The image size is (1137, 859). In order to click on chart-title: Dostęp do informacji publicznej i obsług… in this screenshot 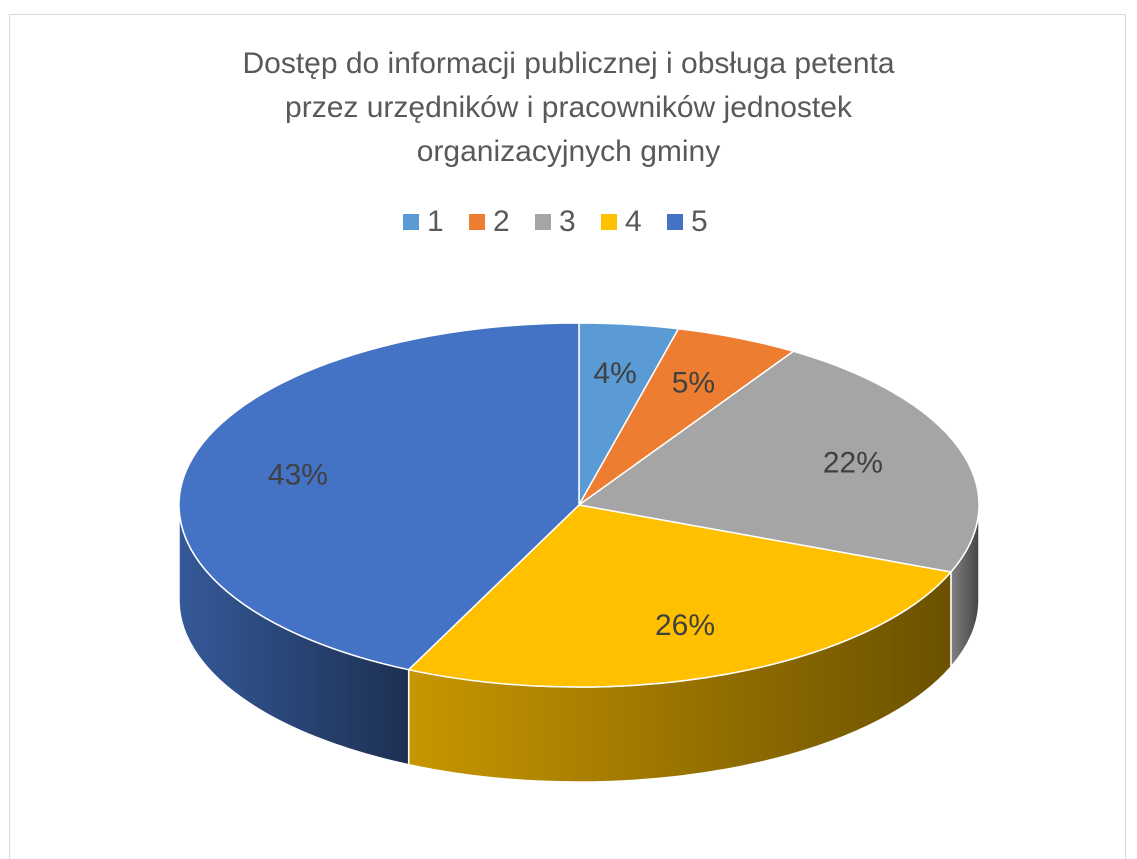, I will do `click(568, 107)`.